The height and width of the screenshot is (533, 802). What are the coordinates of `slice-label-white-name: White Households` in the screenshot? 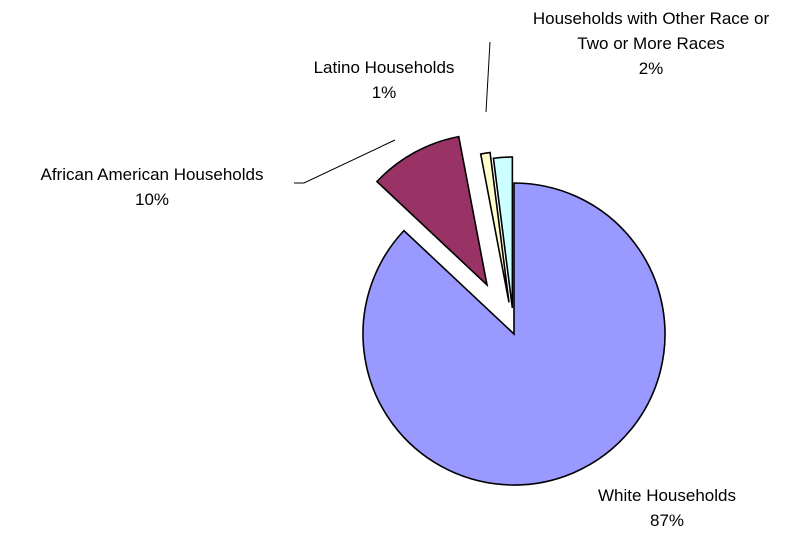 It's located at (667, 495).